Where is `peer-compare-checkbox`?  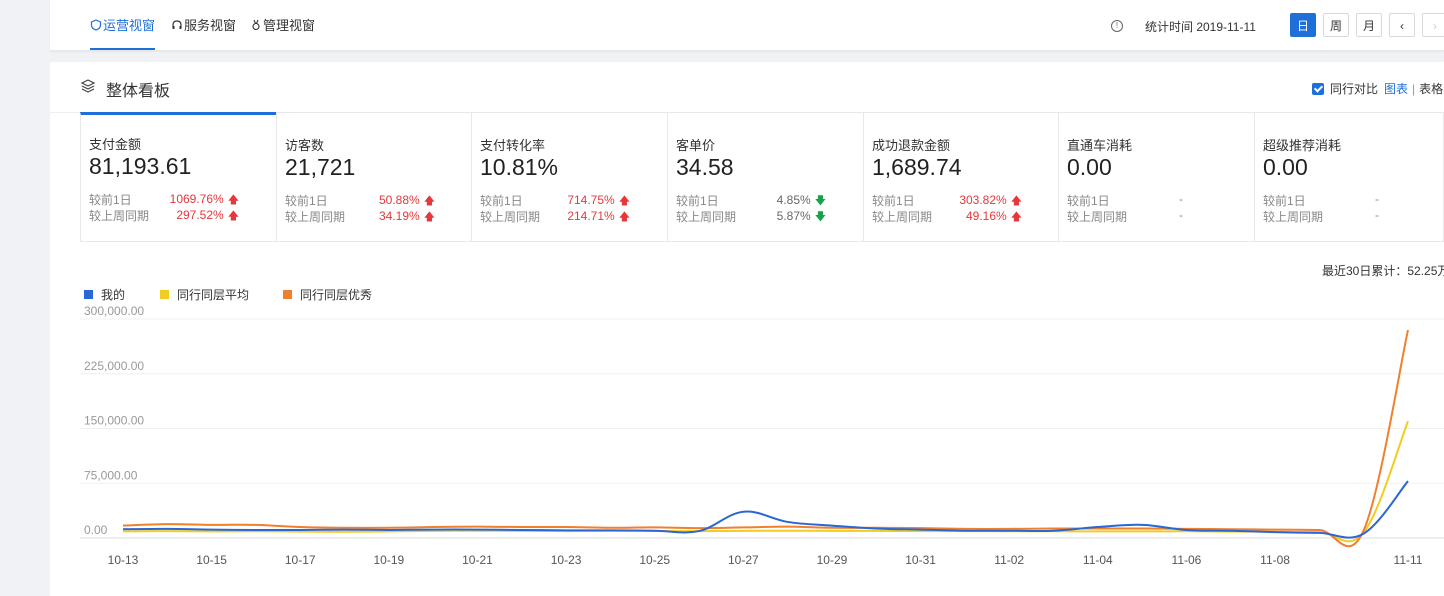
peer-compare-checkbox is located at coordinates (1318, 89).